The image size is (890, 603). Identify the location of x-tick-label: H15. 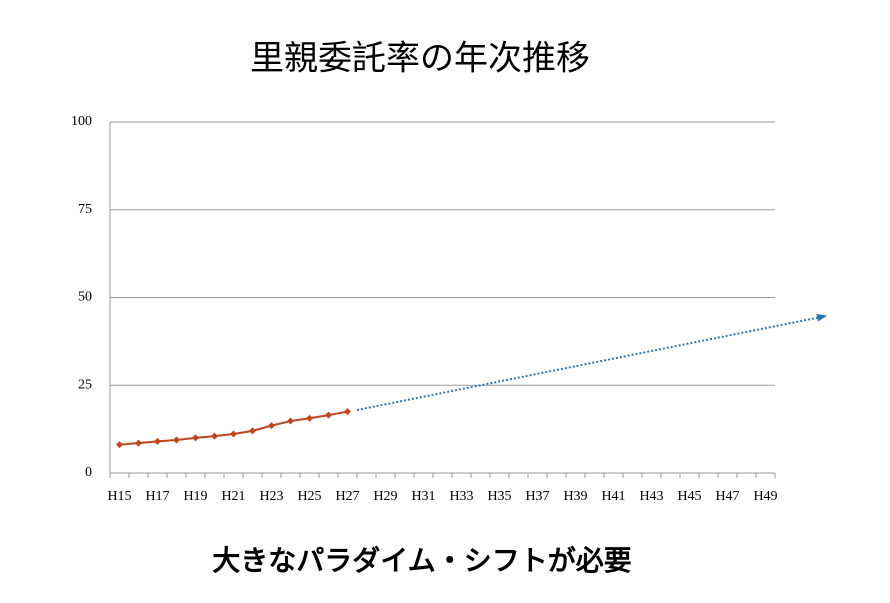
(119, 496).